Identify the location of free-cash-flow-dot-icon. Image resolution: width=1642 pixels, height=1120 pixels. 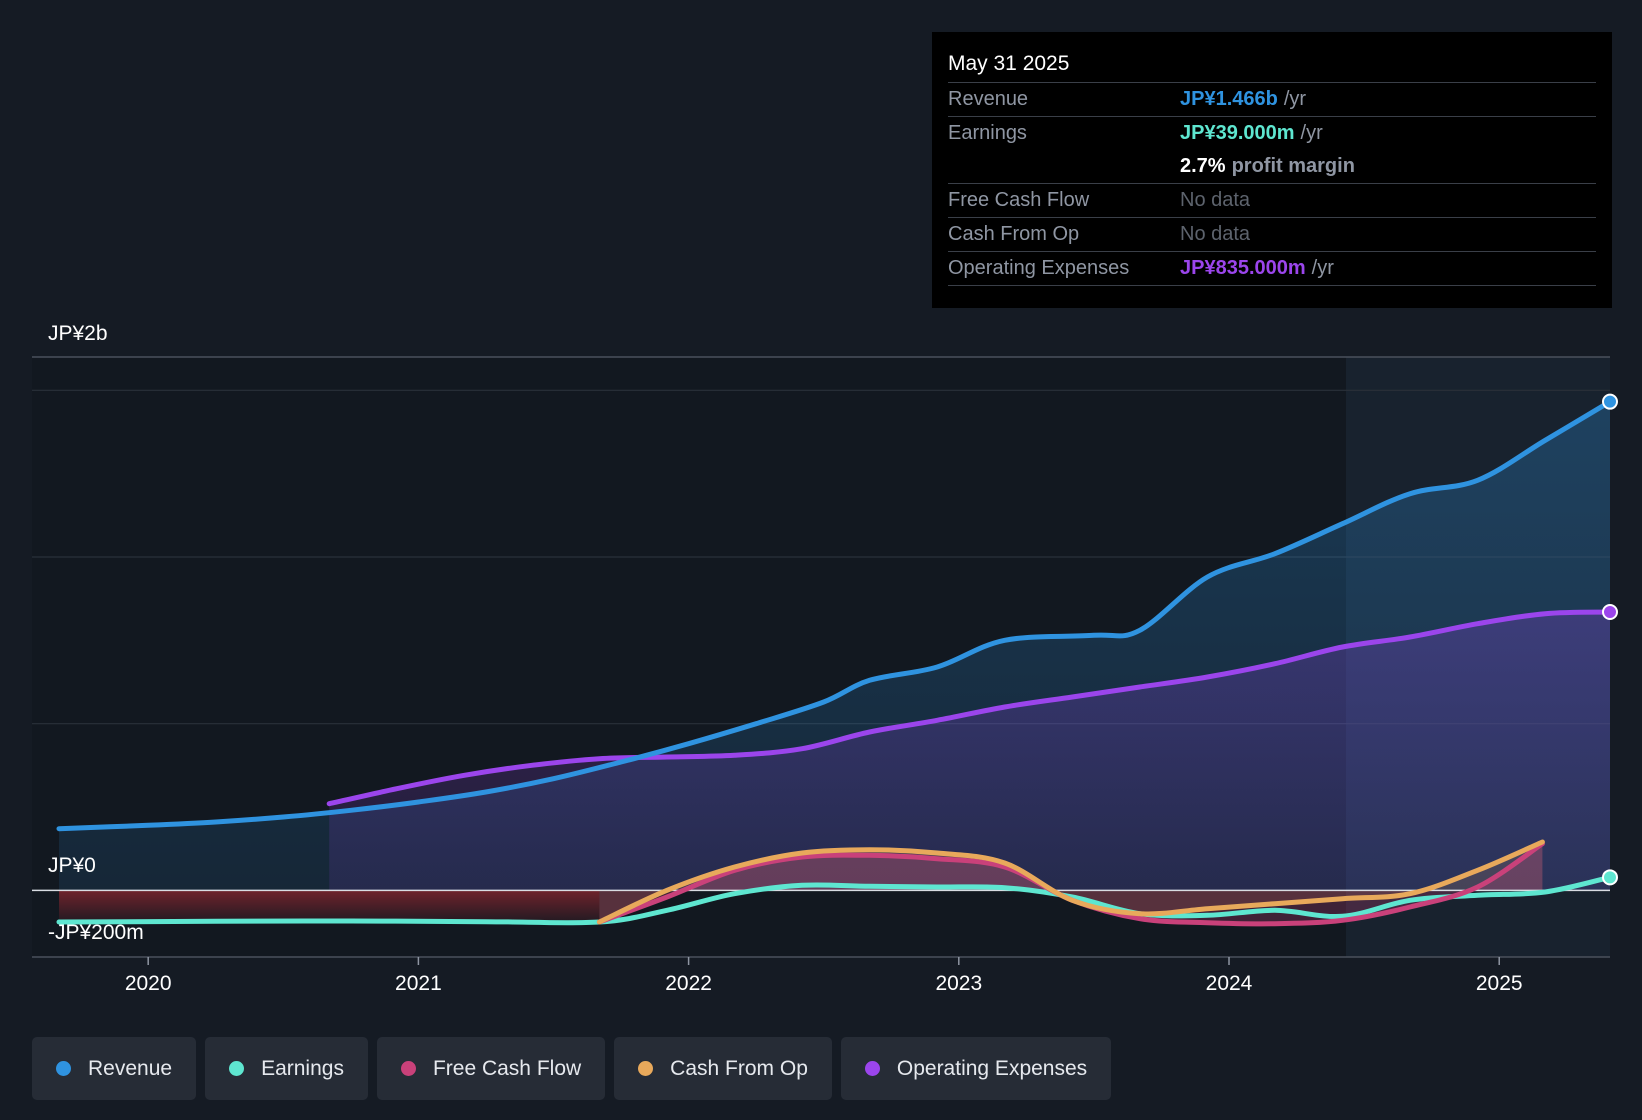
(408, 1068).